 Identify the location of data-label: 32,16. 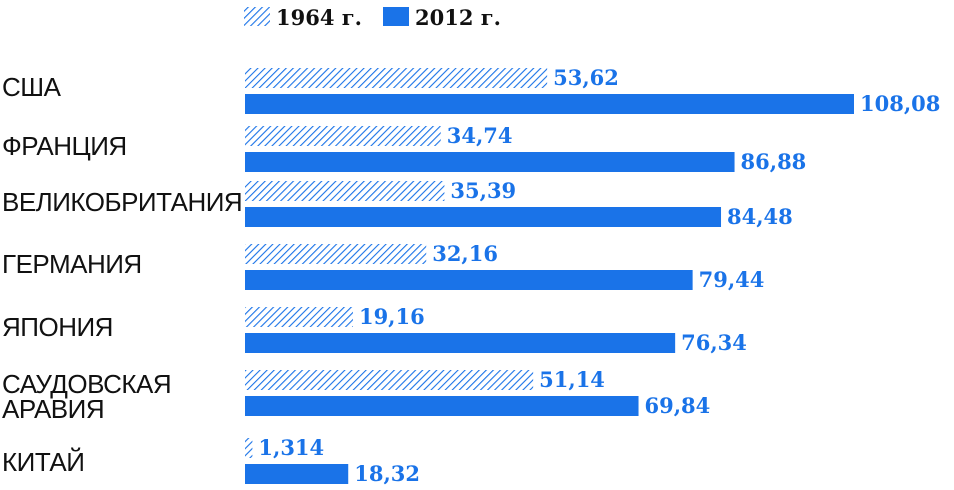
(465, 253).